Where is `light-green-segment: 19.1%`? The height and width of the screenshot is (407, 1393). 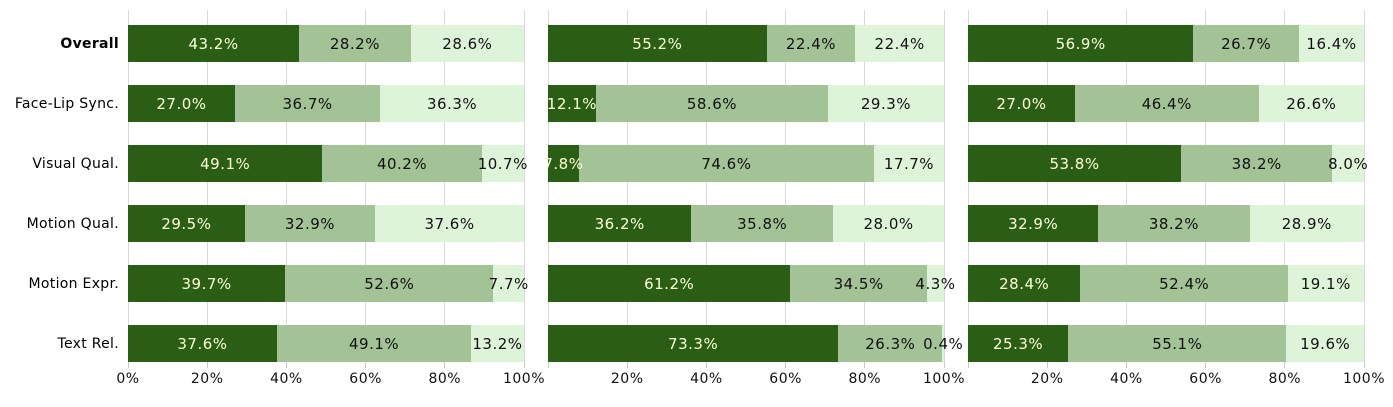
light-green-segment: 19.1% is located at coordinates (1325, 283).